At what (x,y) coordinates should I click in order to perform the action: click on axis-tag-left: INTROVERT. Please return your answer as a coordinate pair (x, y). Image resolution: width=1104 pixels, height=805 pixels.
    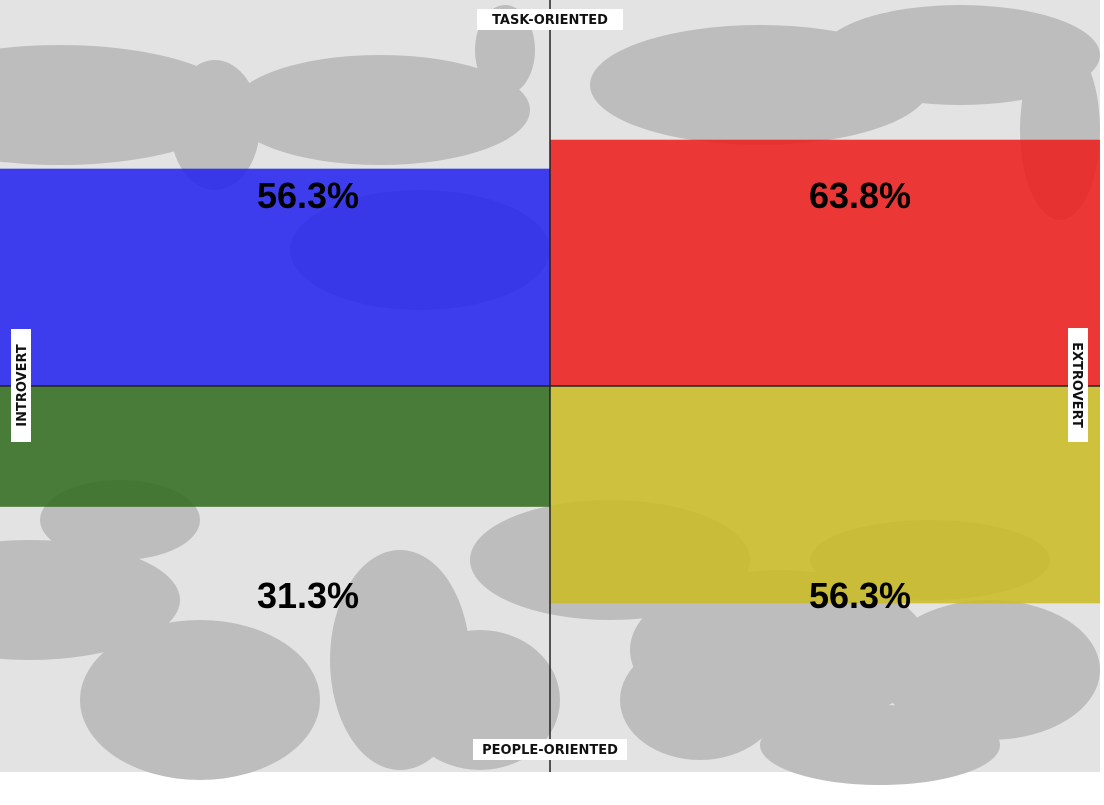
    Looking at the image, I should click on (21, 385).